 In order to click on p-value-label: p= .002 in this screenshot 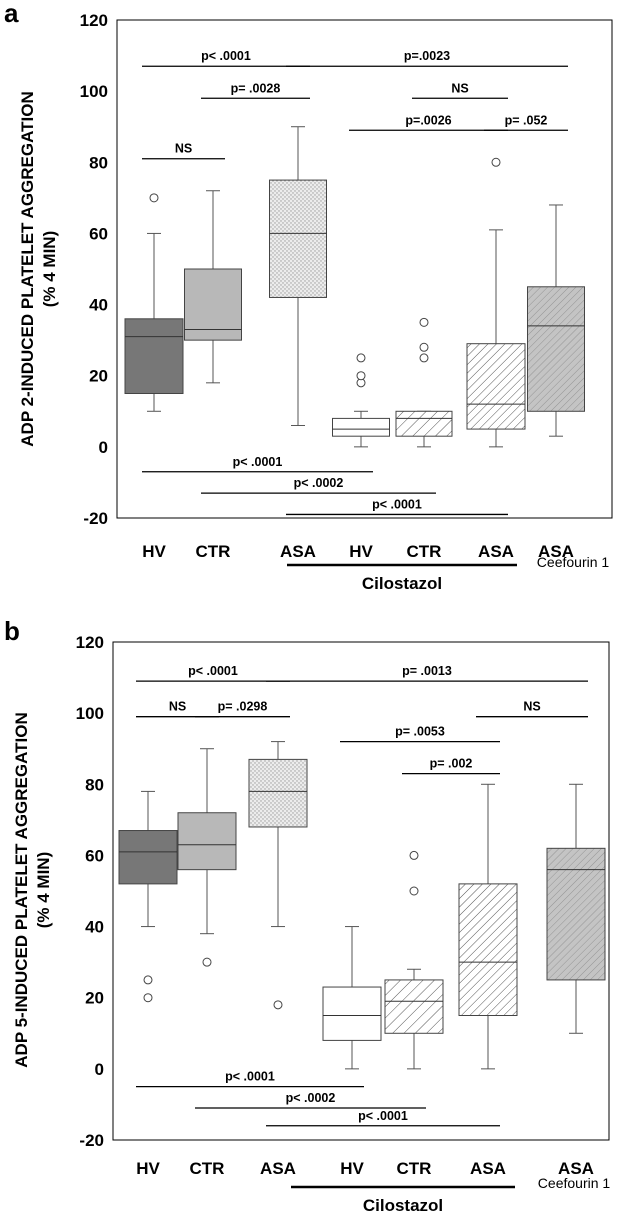, I will do `click(451, 764)`.